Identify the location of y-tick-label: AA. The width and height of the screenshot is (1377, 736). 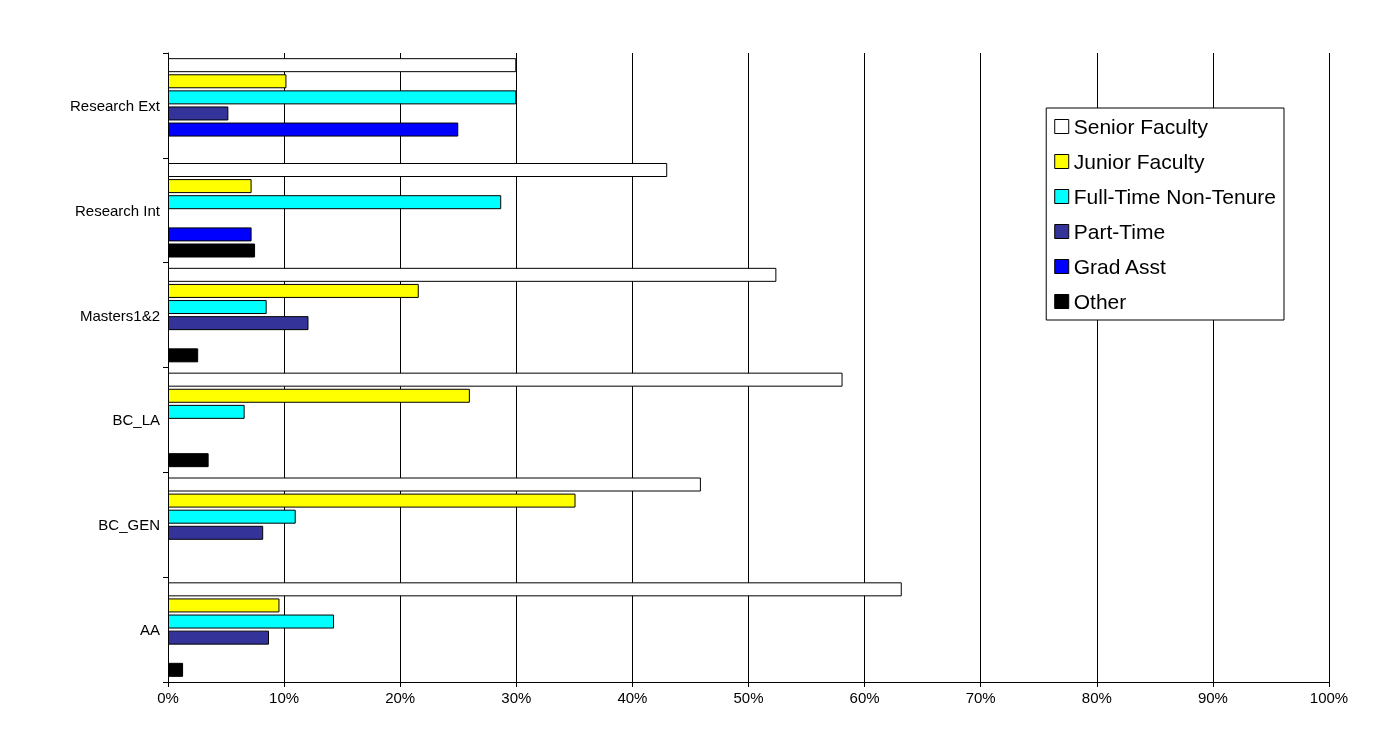
(149, 630).